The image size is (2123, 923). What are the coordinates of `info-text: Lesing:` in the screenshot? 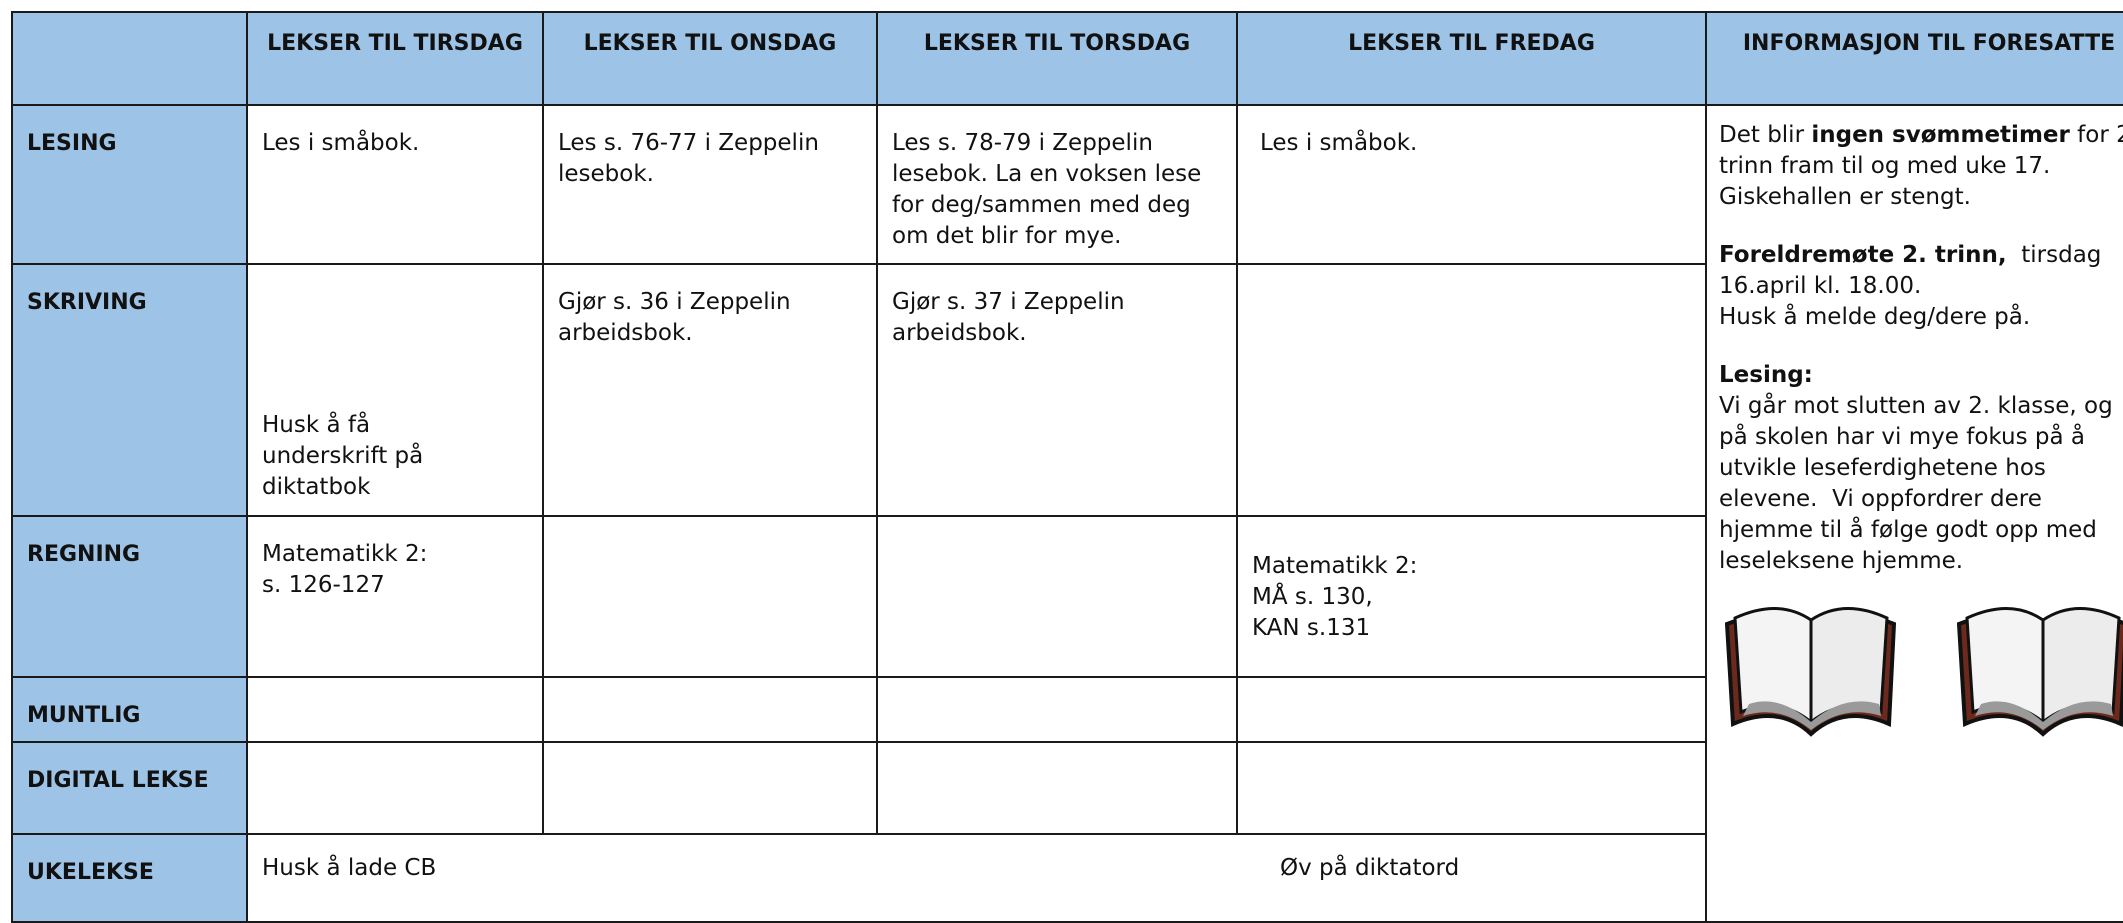 It's located at (1766, 375).